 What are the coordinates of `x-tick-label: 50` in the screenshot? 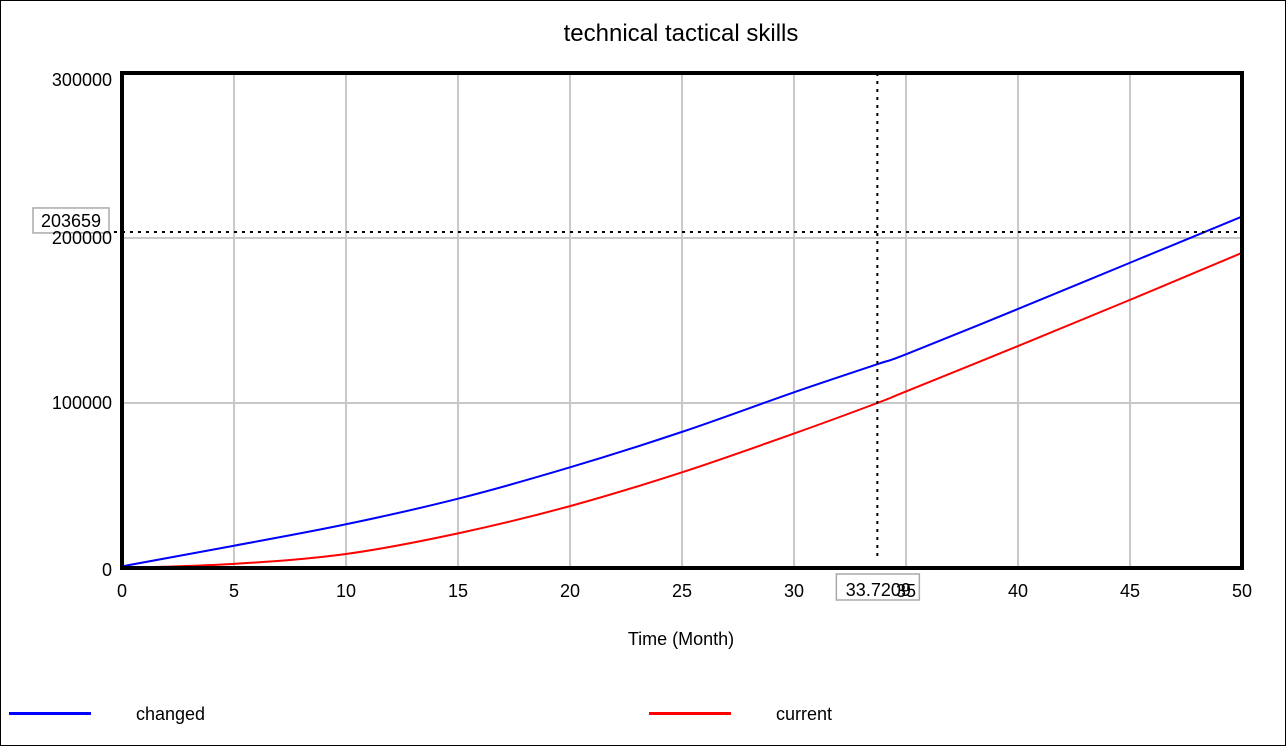 It's located at (1242, 591).